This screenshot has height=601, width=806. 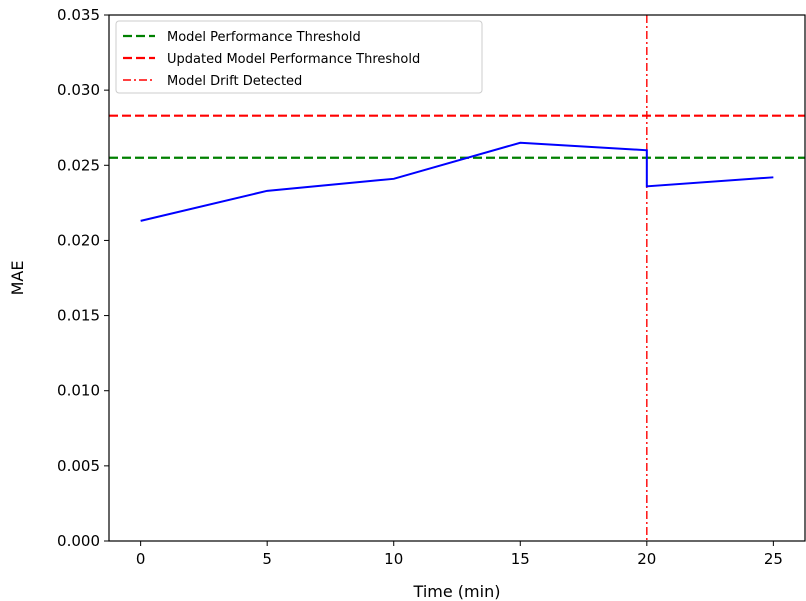 What do you see at coordinates (293, 59) in the screenshot?
I see `legend-label-2: Updated Model Performance Threshold` at bounding box center [293, 59].